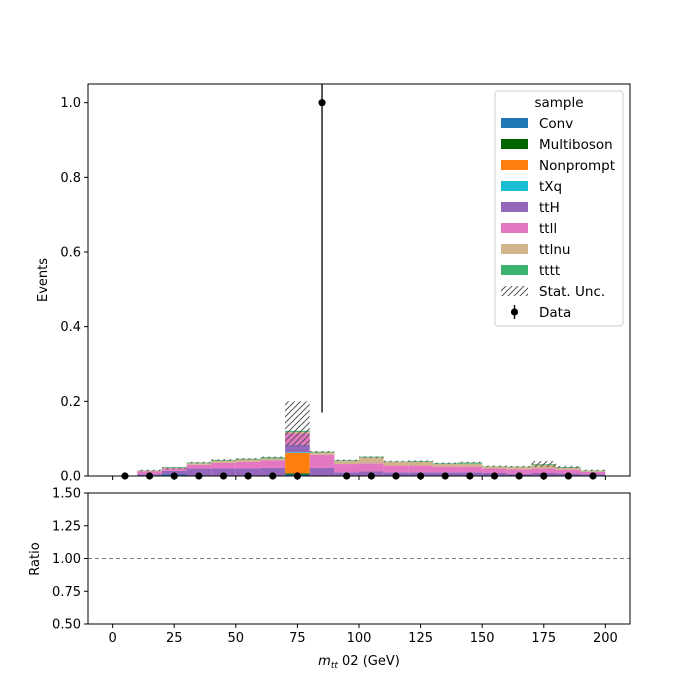 The height and width of the screenshot is (700, 700). Describe the element at coordinates (322, 103) in the screenshot. I see `data-point` at that location.